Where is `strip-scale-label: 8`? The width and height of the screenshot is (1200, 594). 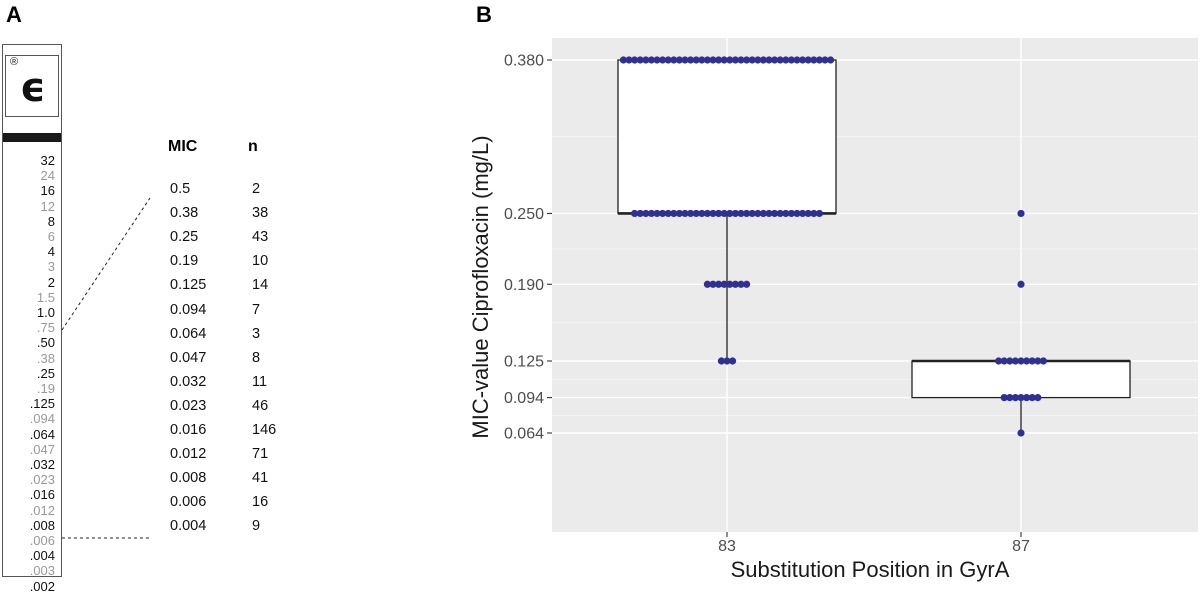
strip-scale-label: 8 is located at coordinates (51, 221).